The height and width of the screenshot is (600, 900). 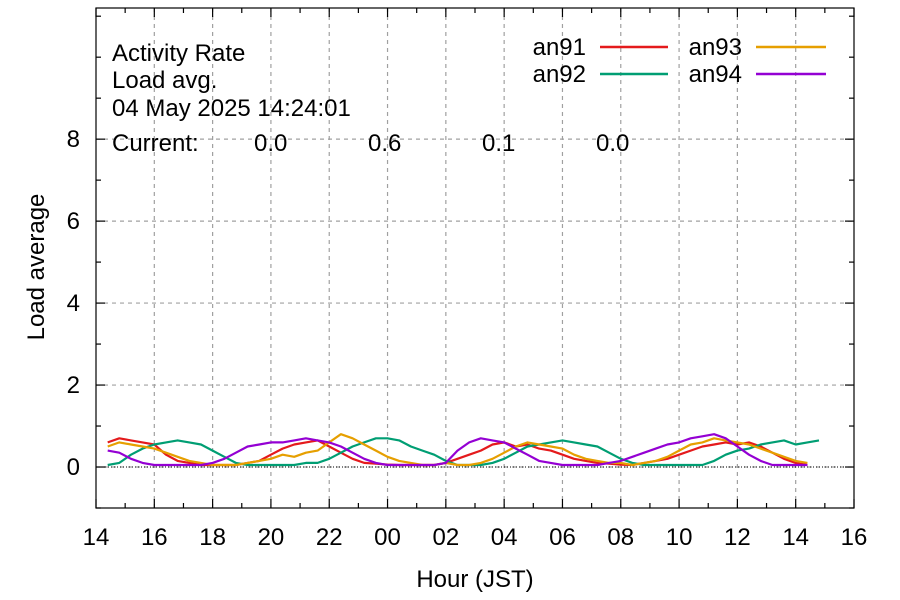 What do you see at coordinates (271, 537) in the screenshot?
I see `x-tick-label: 20` at bounding box center [271, 537].